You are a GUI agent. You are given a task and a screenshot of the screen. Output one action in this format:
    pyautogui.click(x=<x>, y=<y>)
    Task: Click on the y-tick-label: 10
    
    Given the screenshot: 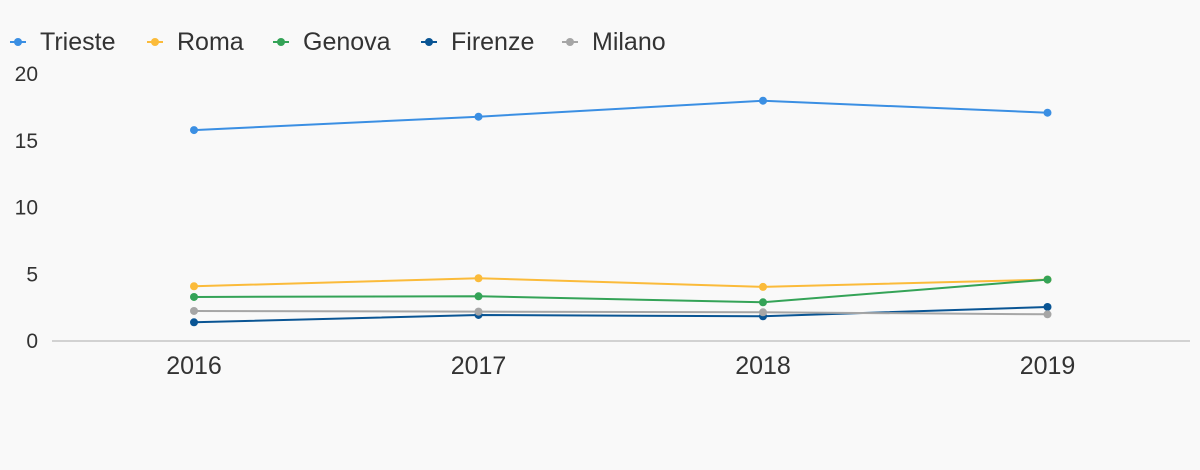 What is the action you would take?
    pyautogui.click(x=26, y=208)
    